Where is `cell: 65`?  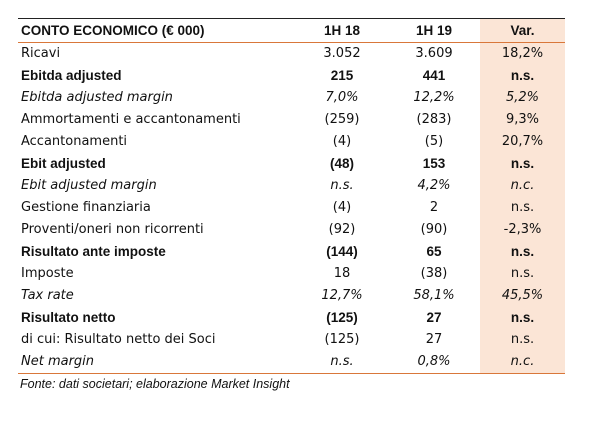
cell: 65 is located at coordinates (434, 251).